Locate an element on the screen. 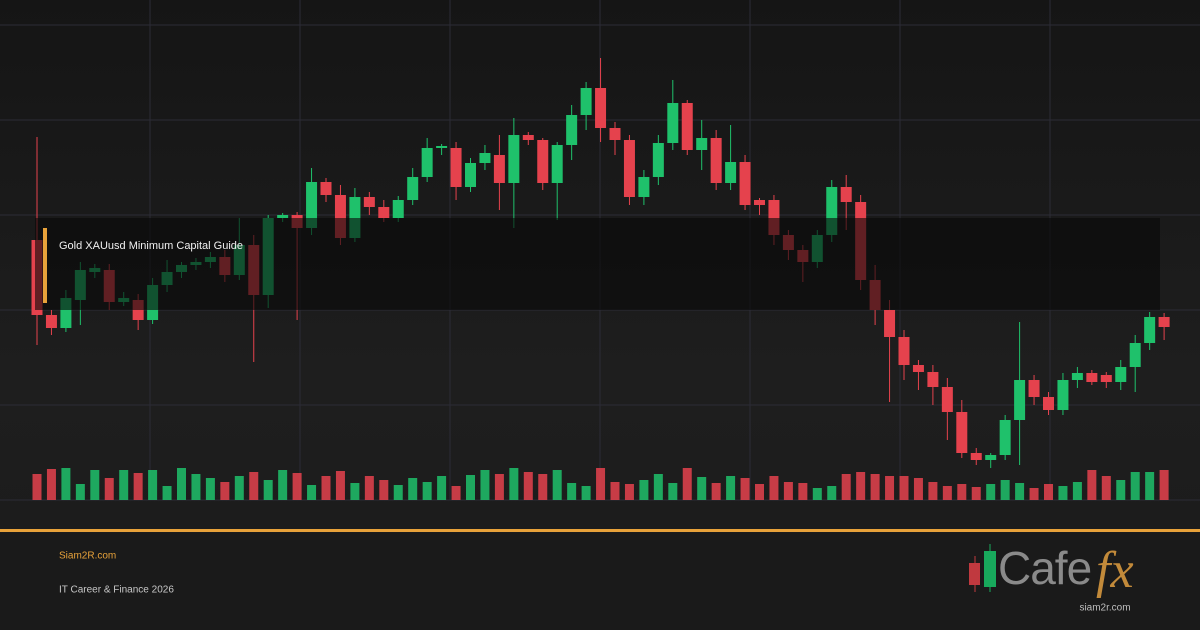 The height and width of the screenshot is (630, 1200). title-band is located at coordinates (597, 264).